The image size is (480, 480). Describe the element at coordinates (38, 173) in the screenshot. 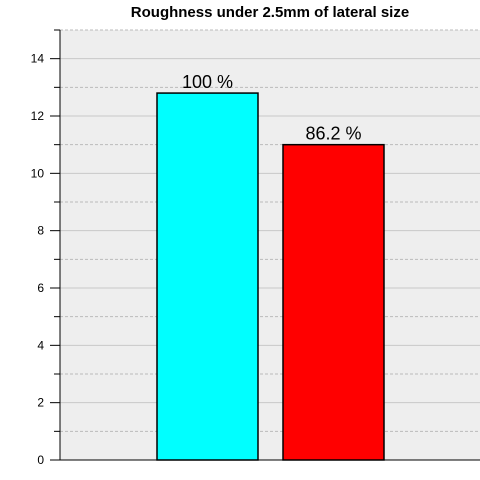

I see `y-tick-label: 10` at that location.